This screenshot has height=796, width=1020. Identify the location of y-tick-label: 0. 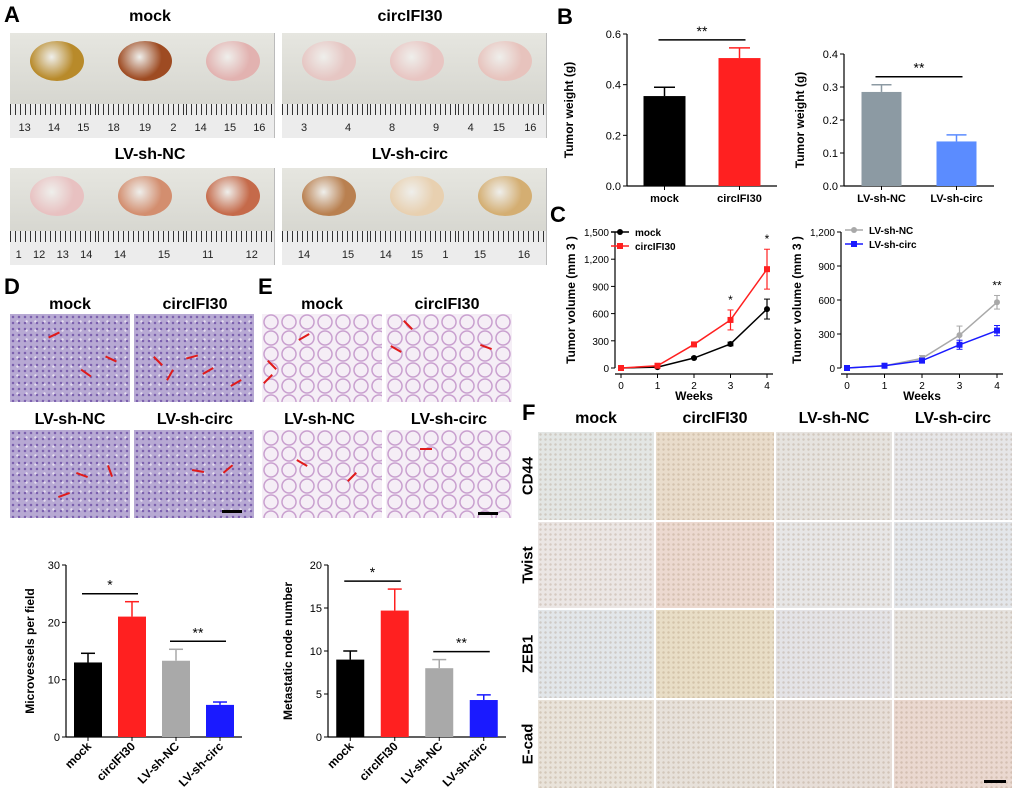
(832, 369).